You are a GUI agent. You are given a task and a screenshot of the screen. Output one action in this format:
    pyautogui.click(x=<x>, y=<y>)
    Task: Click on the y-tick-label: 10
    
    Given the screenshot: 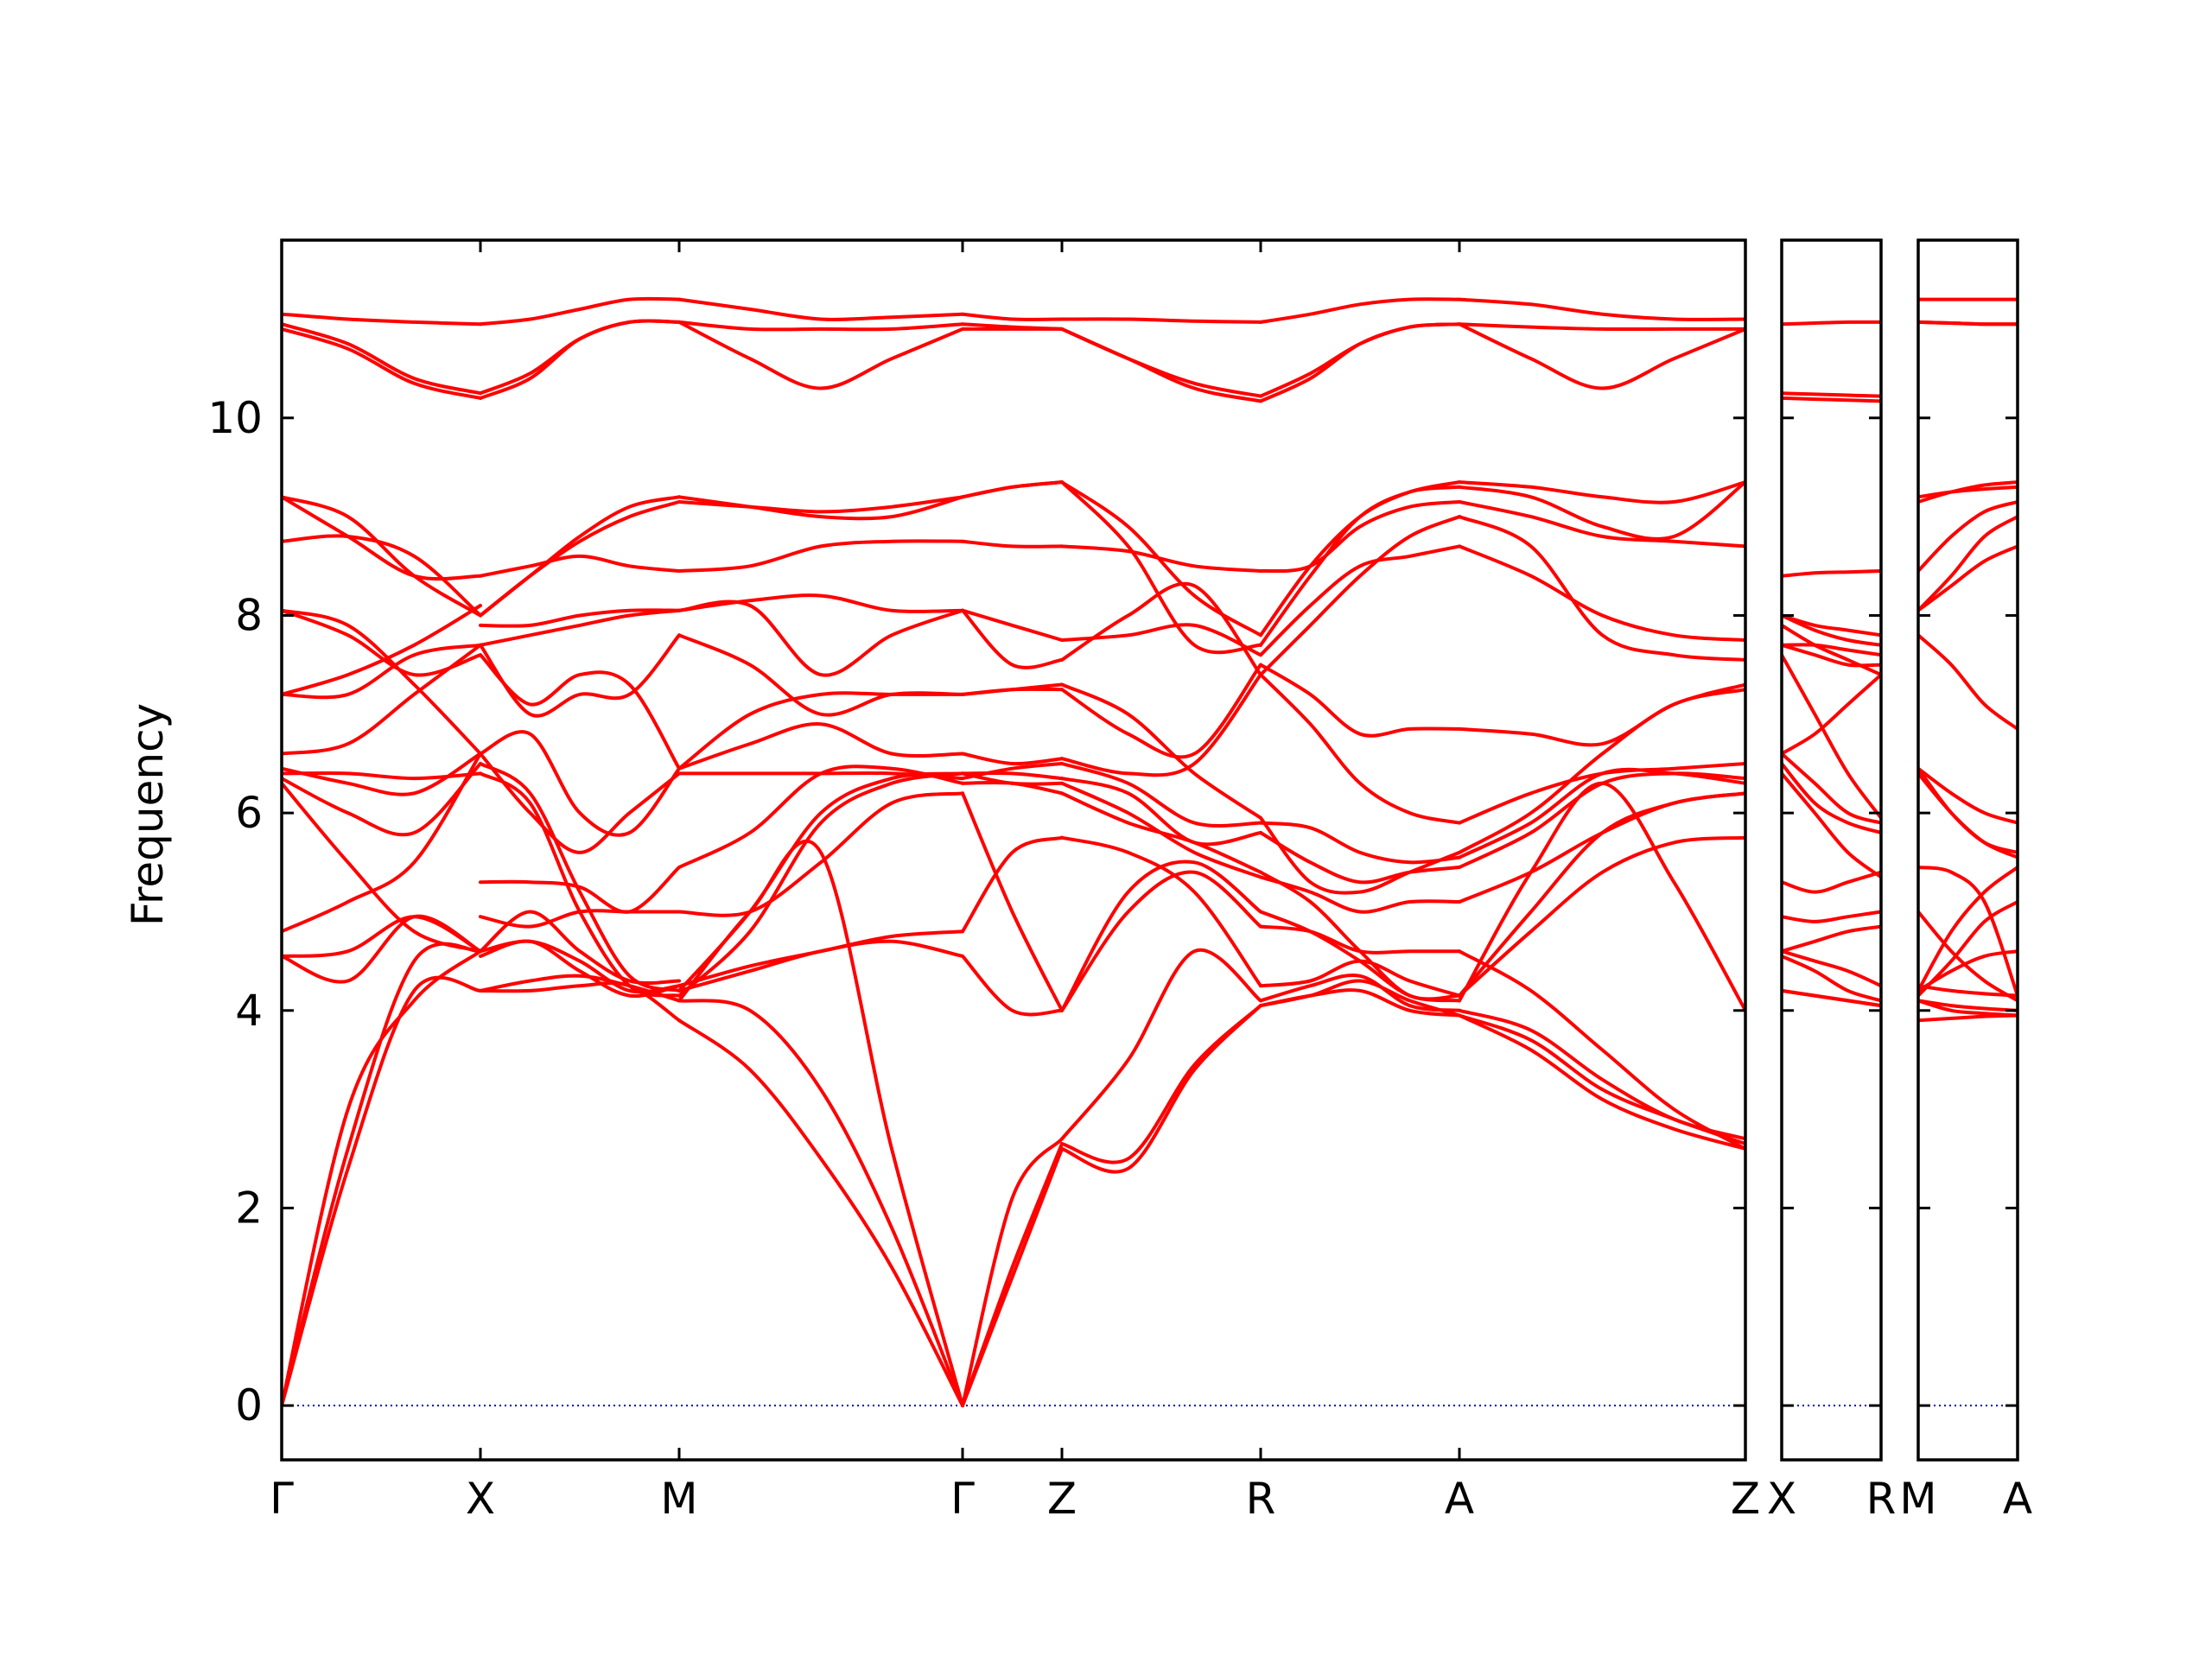 What is the action you would take?
    pyautogui.click(x=235, y=418)
    